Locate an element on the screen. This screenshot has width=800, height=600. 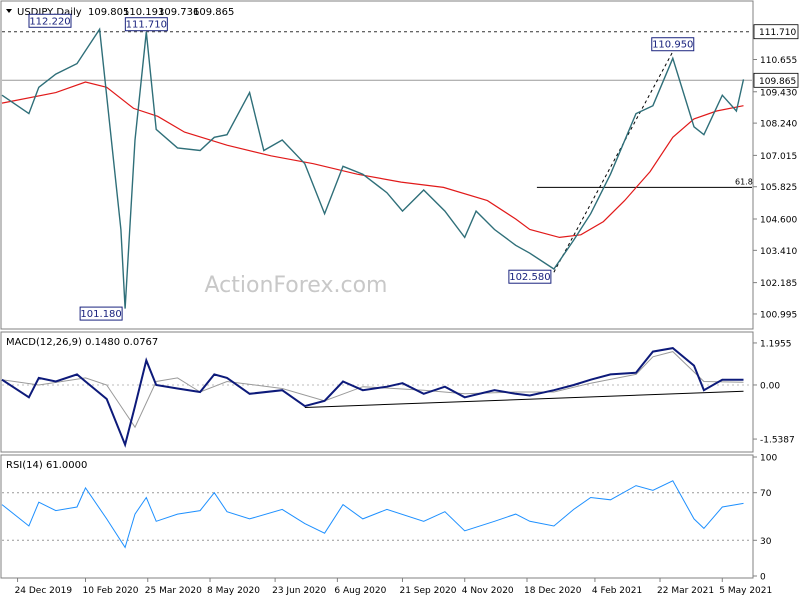
x-tick-label: 24 Dec 2019 is located at coordinates (44, 591).